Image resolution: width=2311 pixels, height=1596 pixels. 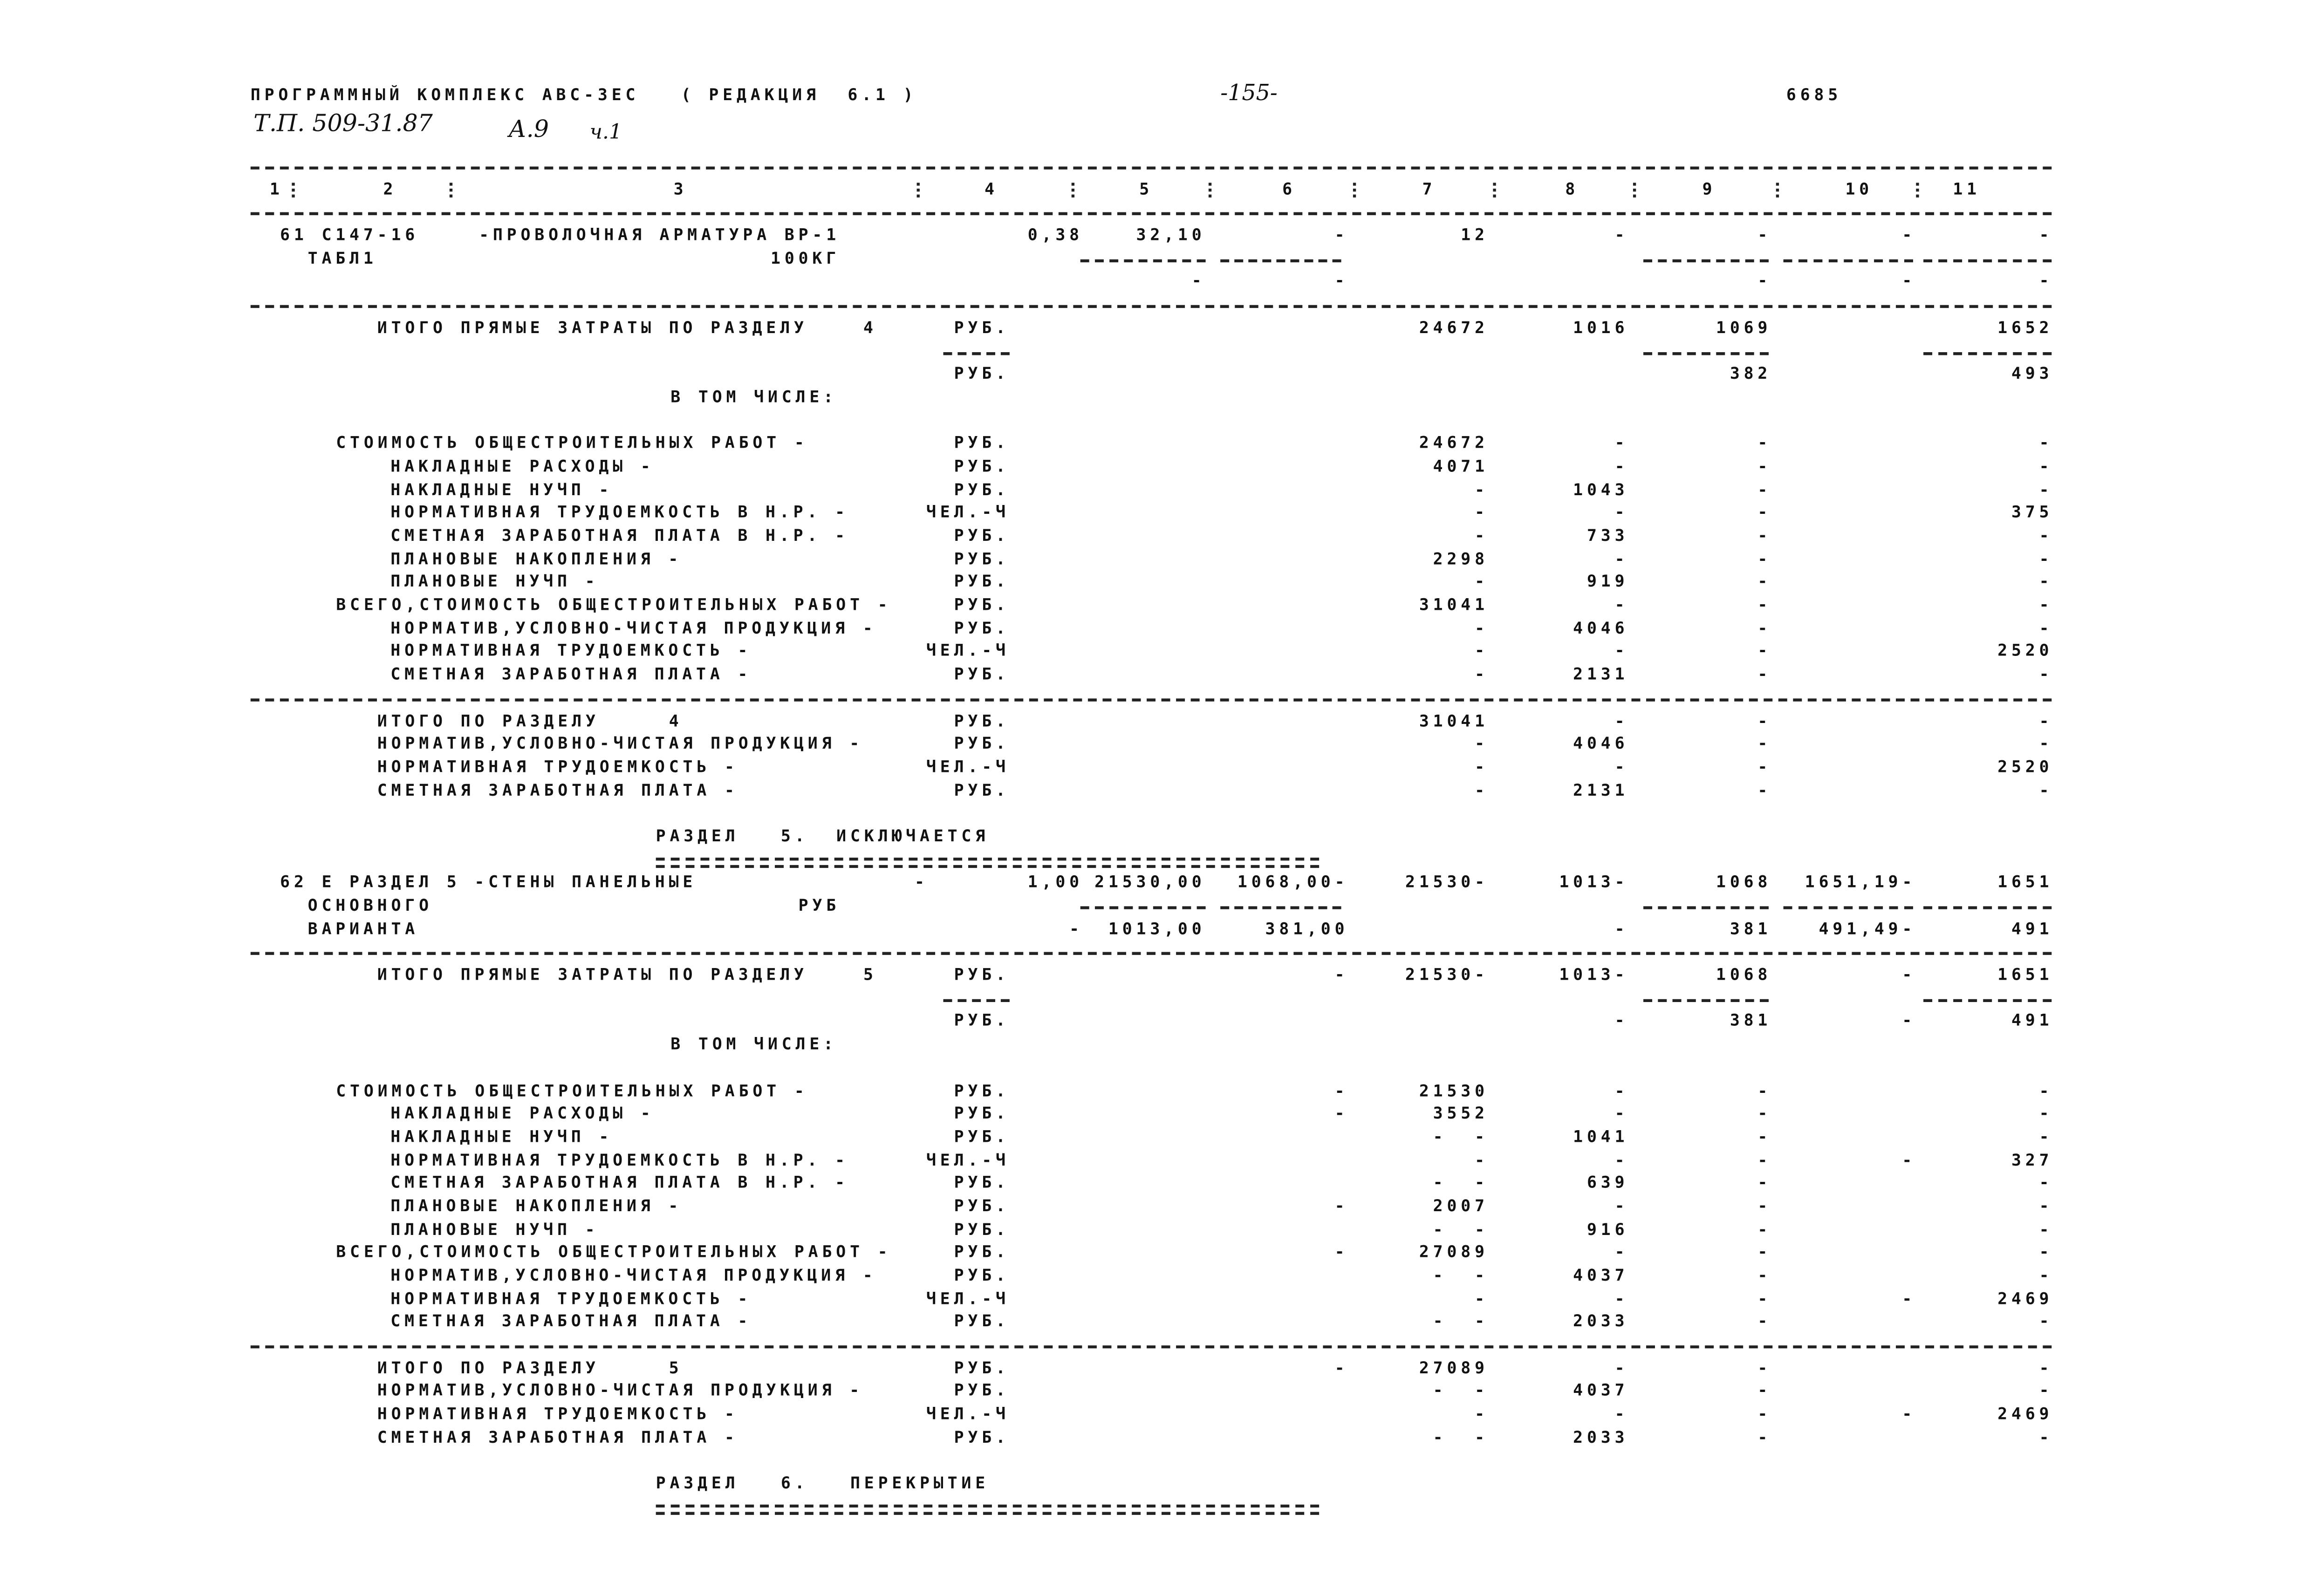 What do you see at coordinates (1155, 1208) in the screenshot?
I see `table-row: ПЛАНОВЫЕ НАКОПЛЕНИЯ - РУБ. - 2007 - - -` at bounding box center [1155, 1208].